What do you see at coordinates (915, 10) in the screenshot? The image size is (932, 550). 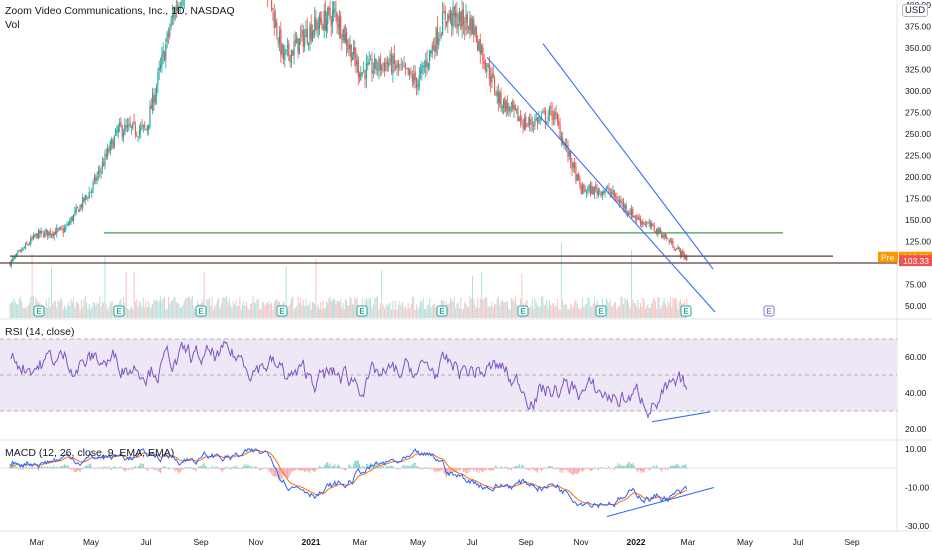 I see `currency-badge: USD` at bounding box center [915, 10].